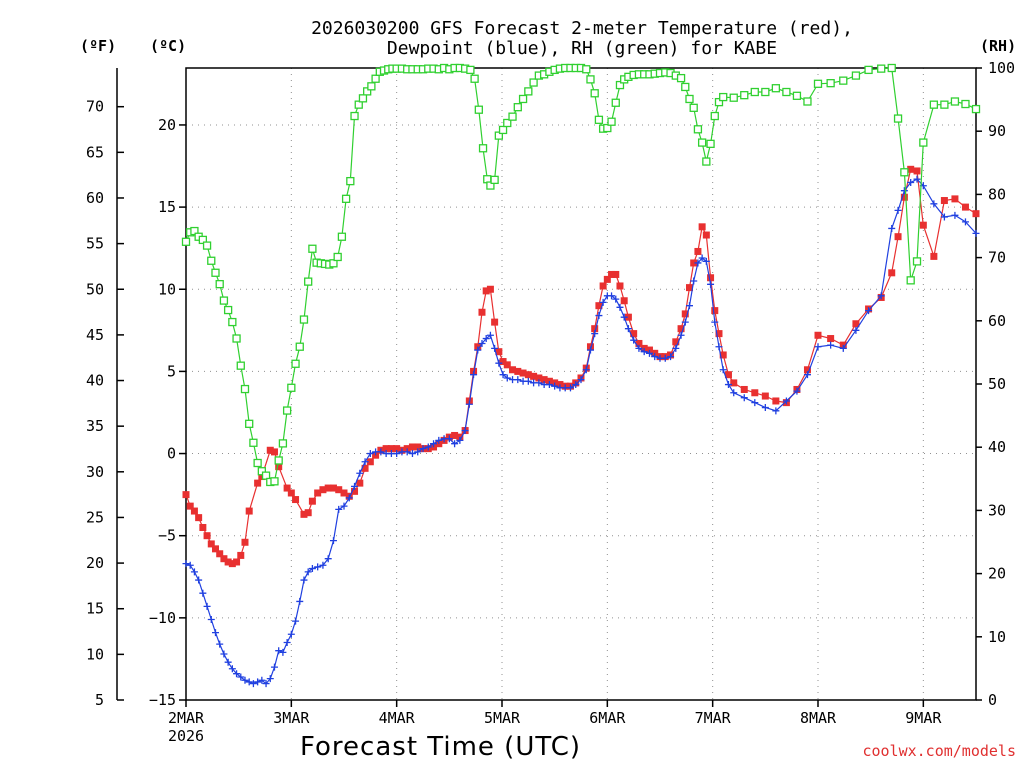 The width and height of the screenshot is (1024, 768). What do you see at coordinates (167, 536) in the screenshot?
I see `celsius-tick-label: −5` at bounding box center [167, 536].